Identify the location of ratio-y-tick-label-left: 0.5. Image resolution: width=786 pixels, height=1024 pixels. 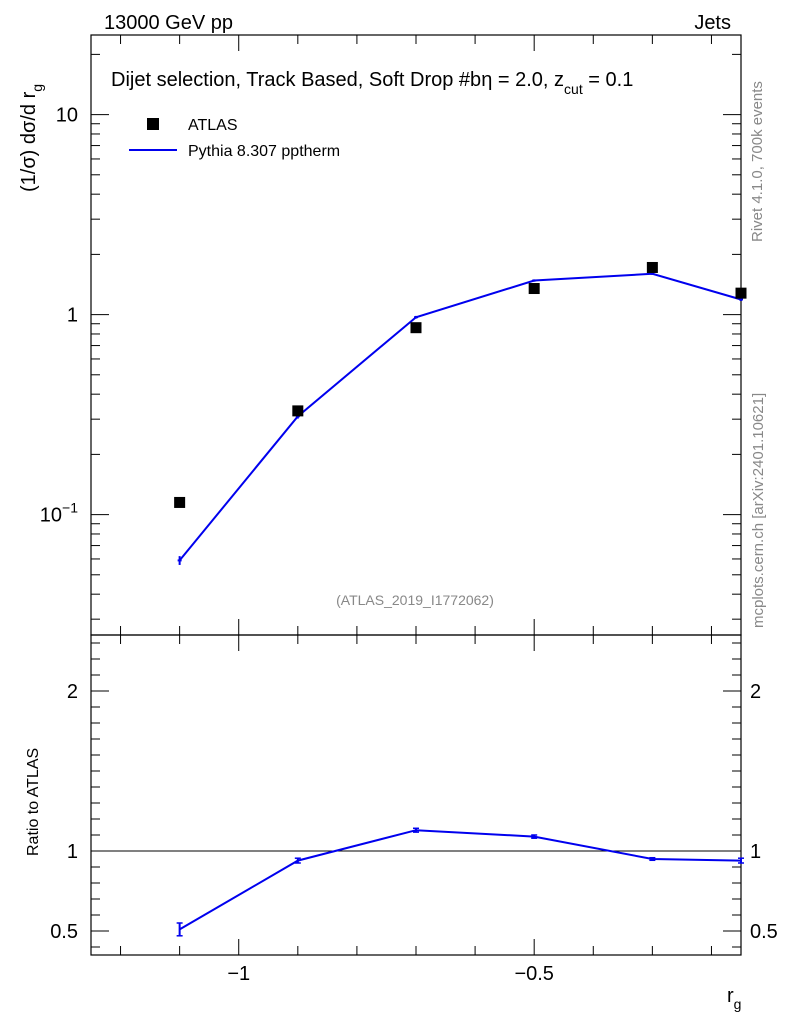
(64, 932).